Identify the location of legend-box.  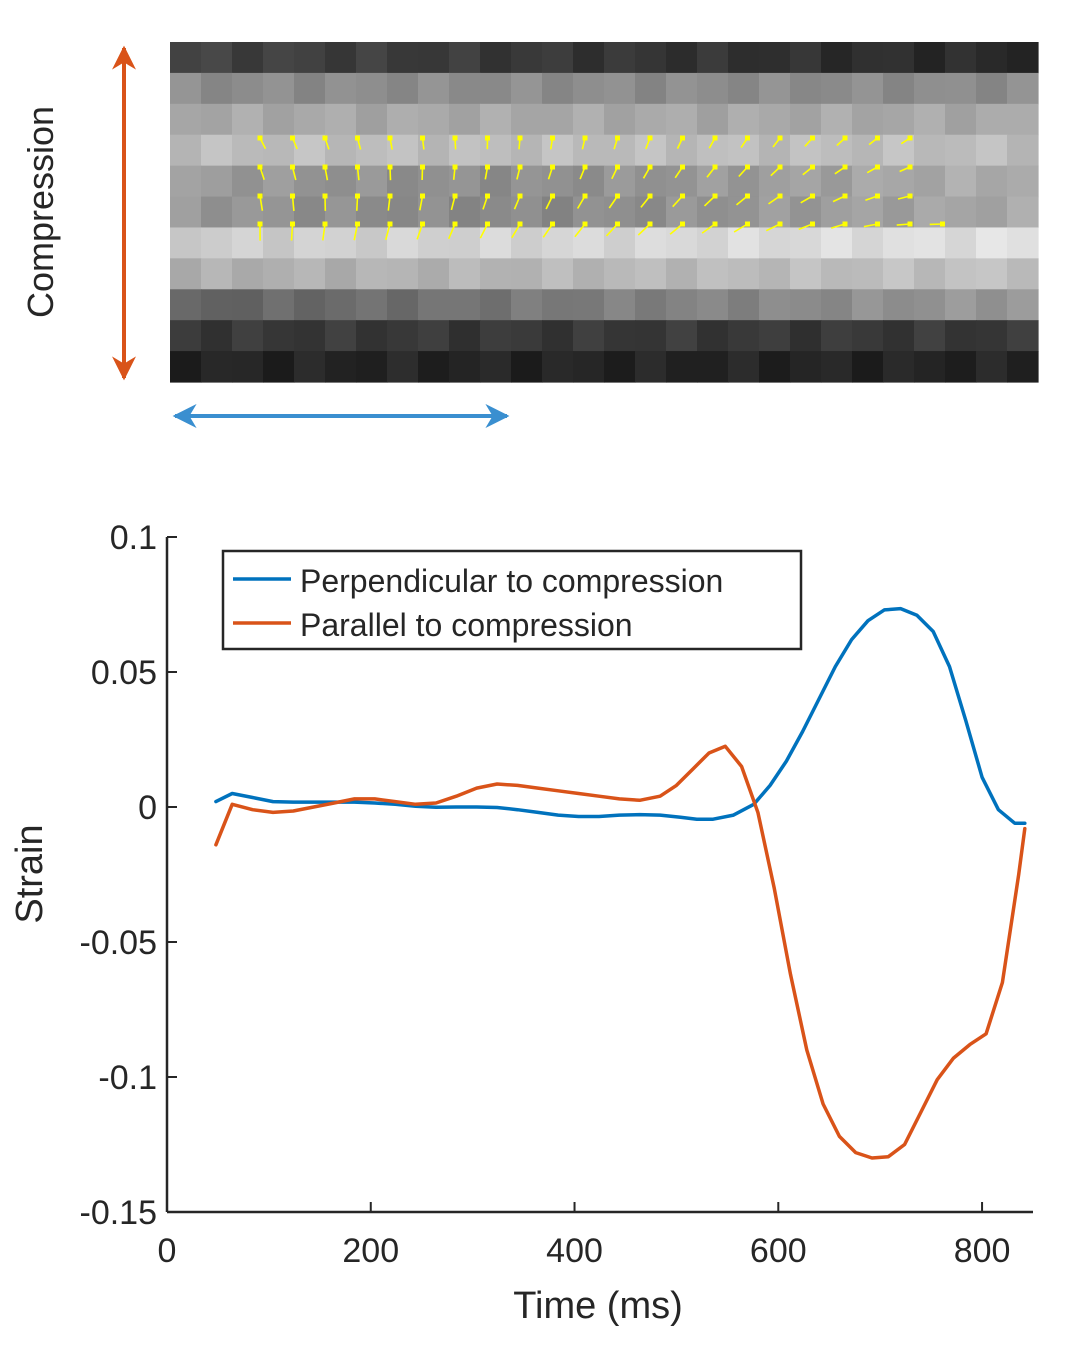
(512, 600).